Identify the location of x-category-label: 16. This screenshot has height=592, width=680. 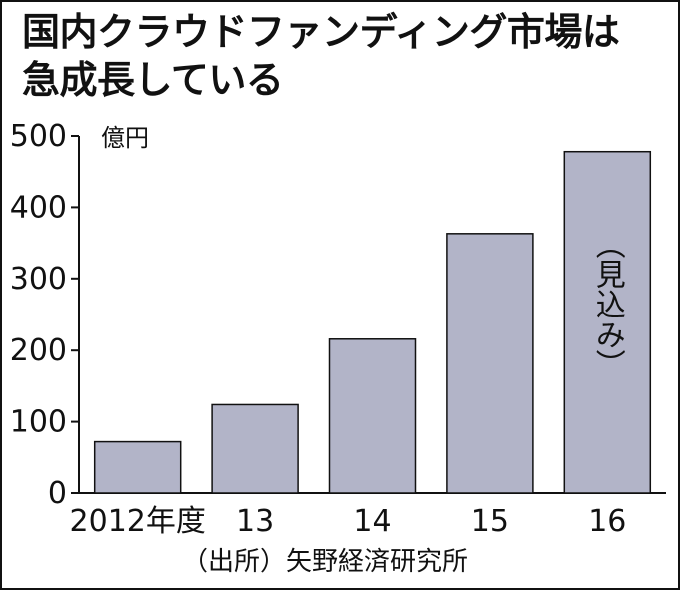
(607, 521).